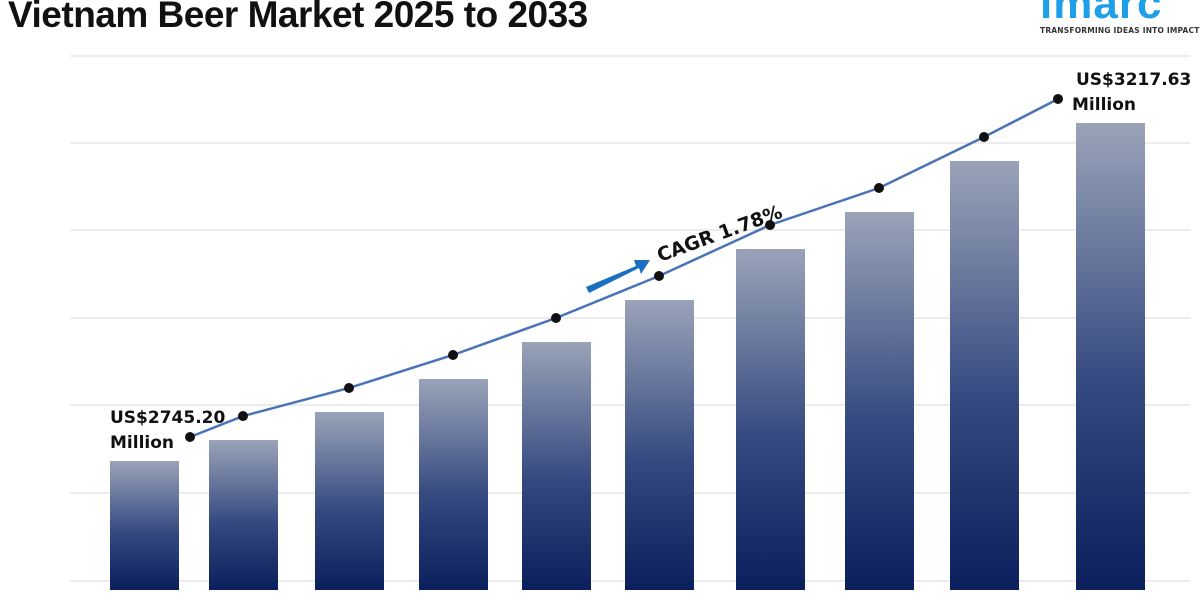 The height and width of the screenshot is (600, 1200). Describe the element at coordinates (1101, 14) in the screenshot. I see `logo-word: imarc` at that location.